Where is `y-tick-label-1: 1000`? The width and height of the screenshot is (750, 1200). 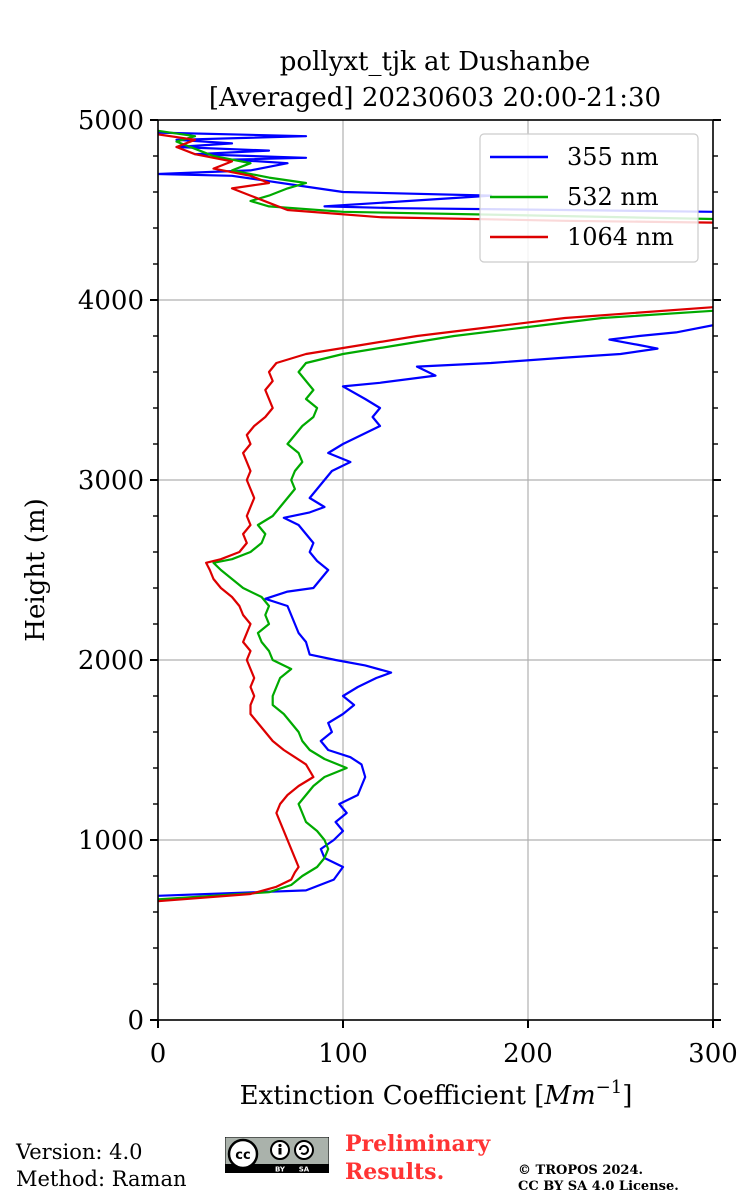
y-tick-label-1: 1000 is located at coordinates (111, 841).